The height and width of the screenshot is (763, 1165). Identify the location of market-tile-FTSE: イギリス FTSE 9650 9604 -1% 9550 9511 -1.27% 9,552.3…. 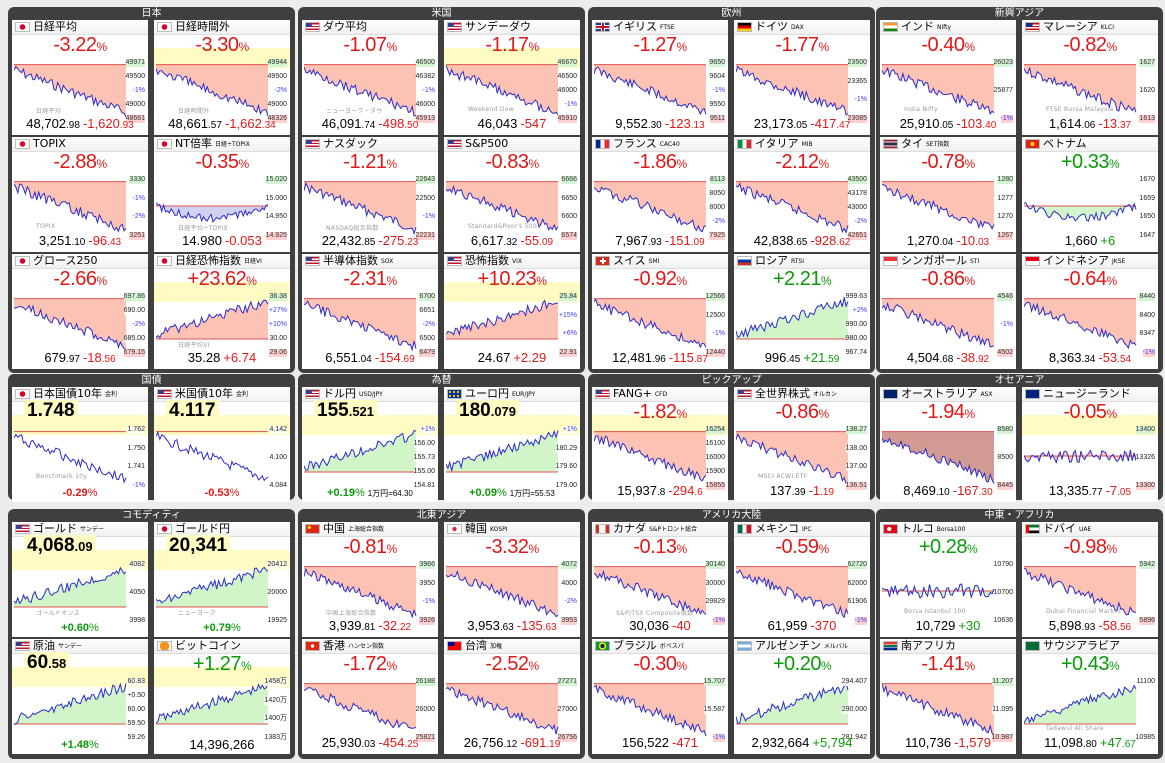
(660, 77).